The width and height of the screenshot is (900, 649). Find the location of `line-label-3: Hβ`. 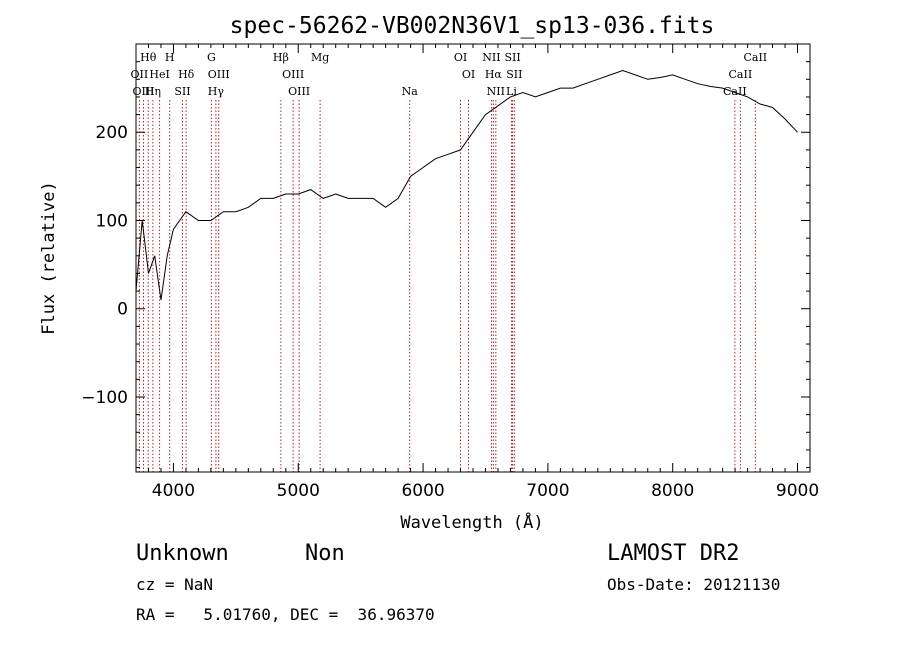

line-label-3: Hβ is located at coordinates (281, 57).